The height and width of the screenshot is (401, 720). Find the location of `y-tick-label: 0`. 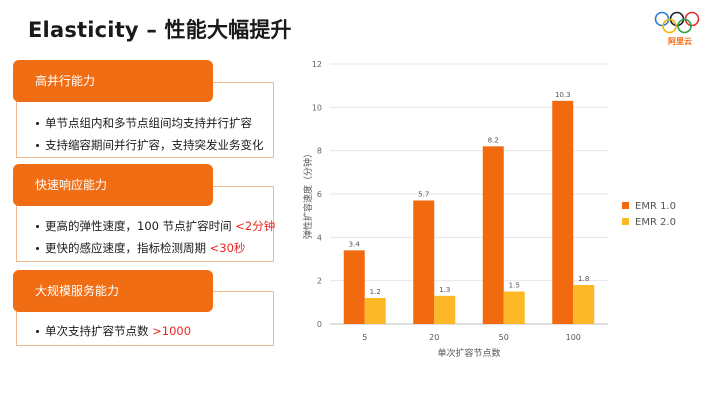

y-tick-label: 0 is located at coordinates (319, 324).